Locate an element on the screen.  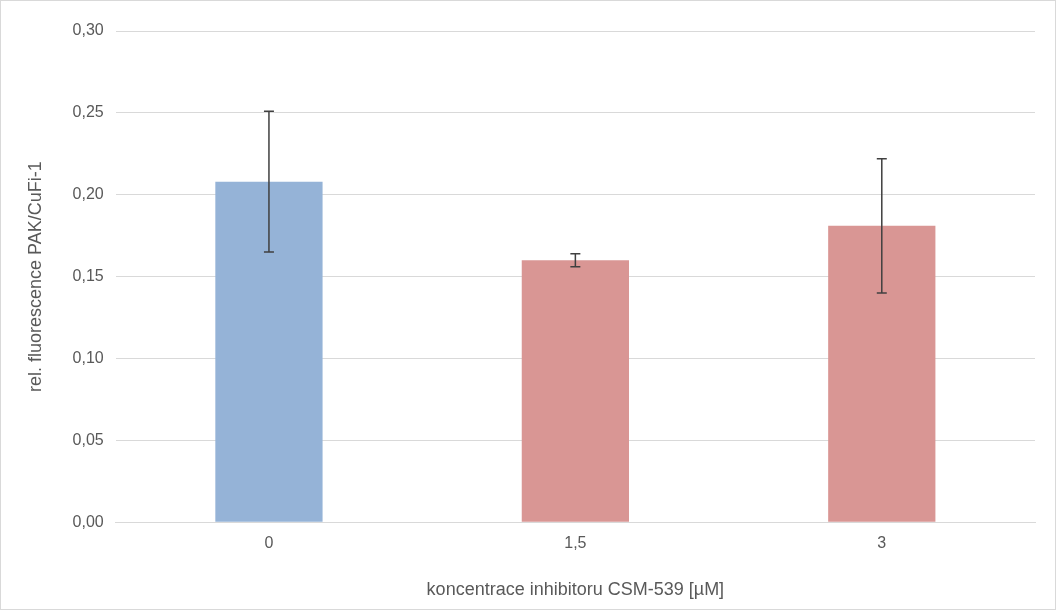
y-tick-label: 0,05 is located at coordinates (88, 439).